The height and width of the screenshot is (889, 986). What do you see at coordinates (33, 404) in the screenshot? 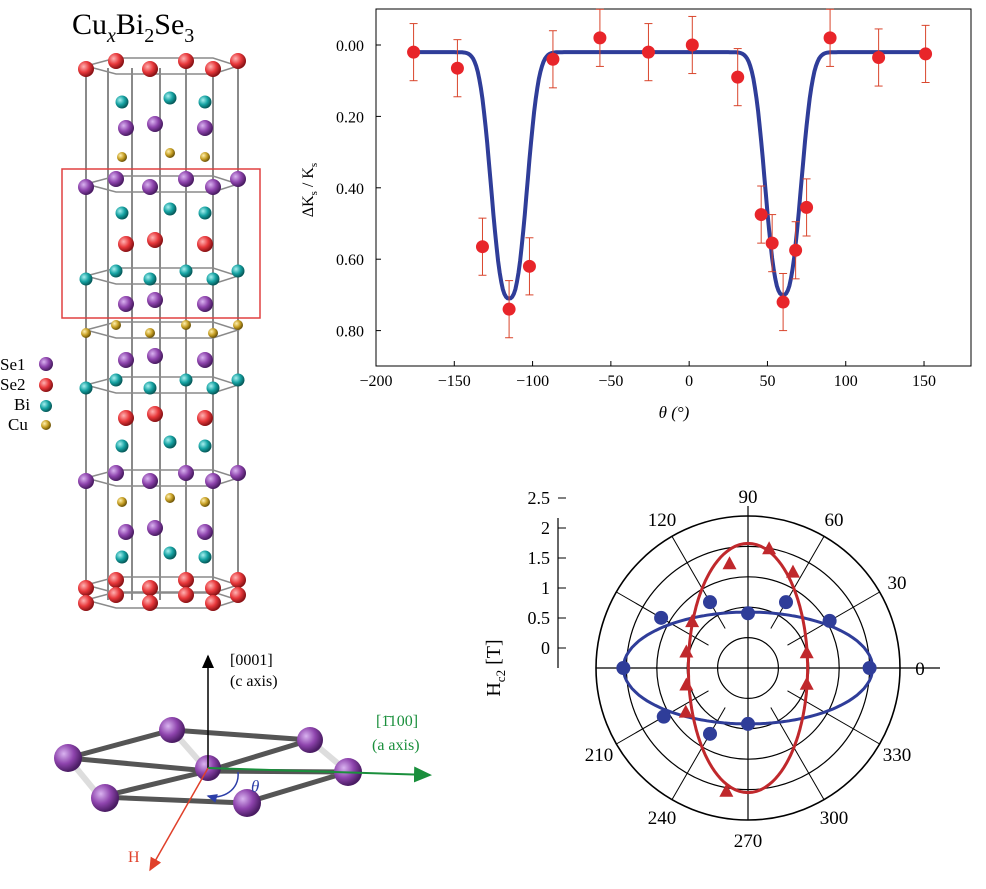
I see `legend-item-bi: Bi` at bounding box center [33, 404].